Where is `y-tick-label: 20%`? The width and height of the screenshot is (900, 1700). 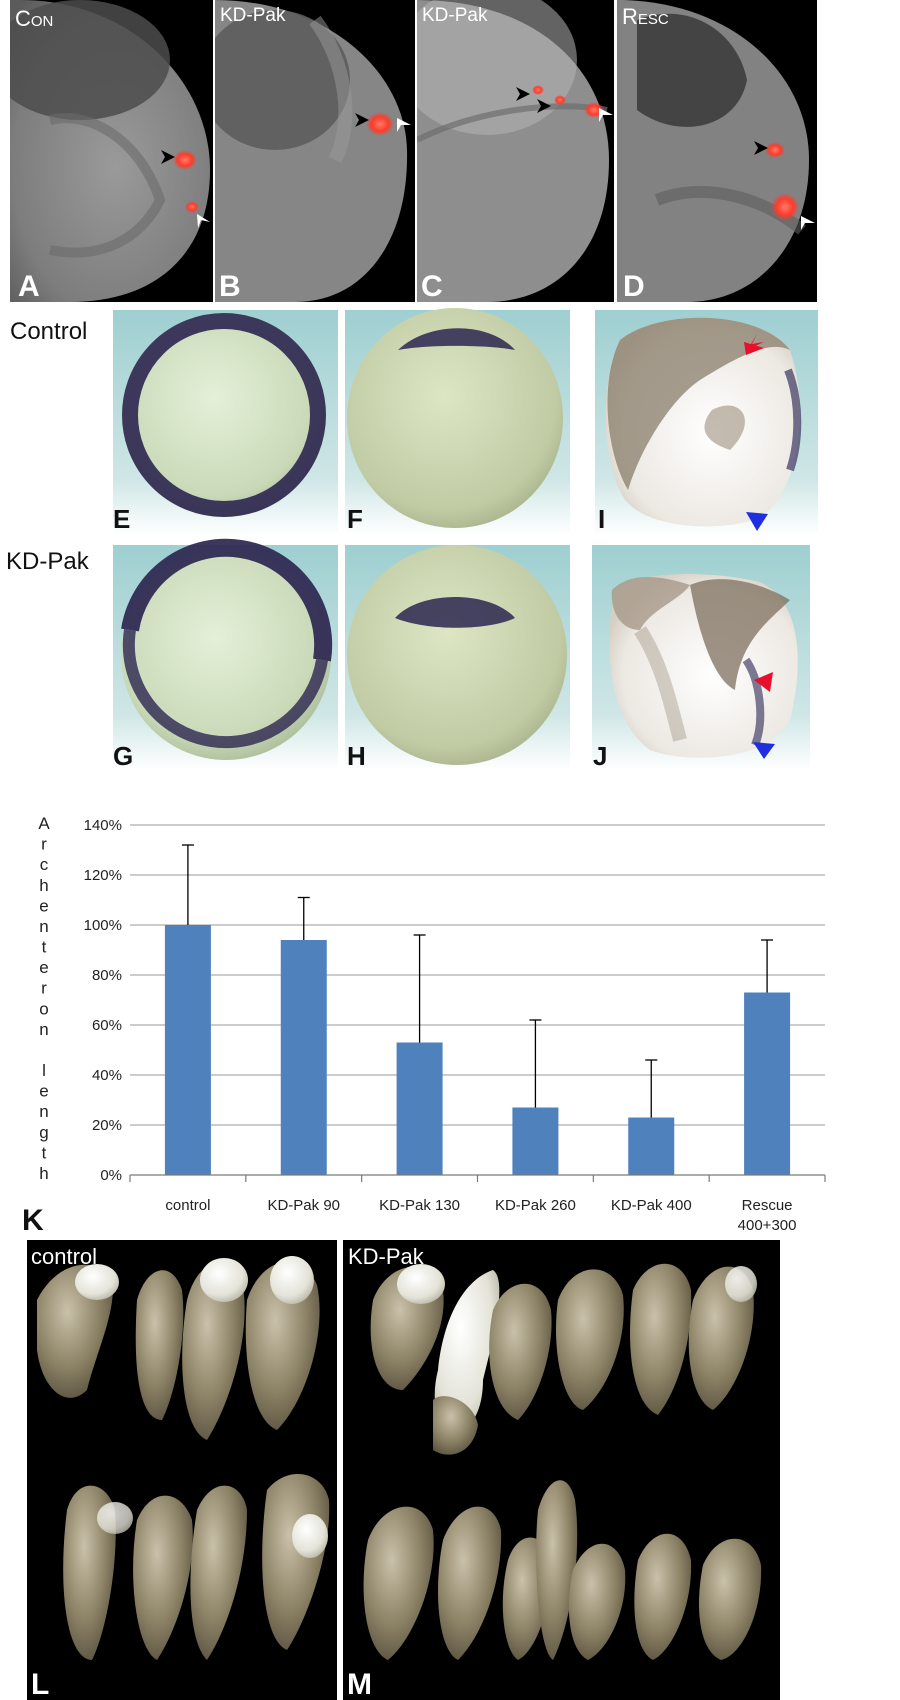
y-tick-label: 20% is located at coordinates (107, 1125).